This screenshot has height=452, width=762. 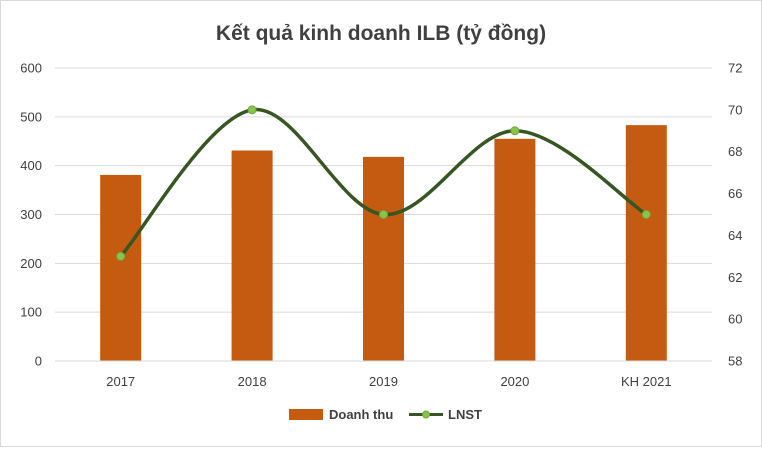 I want to click on chart-title: Kết quả kinh doanh ILB (tỷ đồng), so click(x=381, y=33).